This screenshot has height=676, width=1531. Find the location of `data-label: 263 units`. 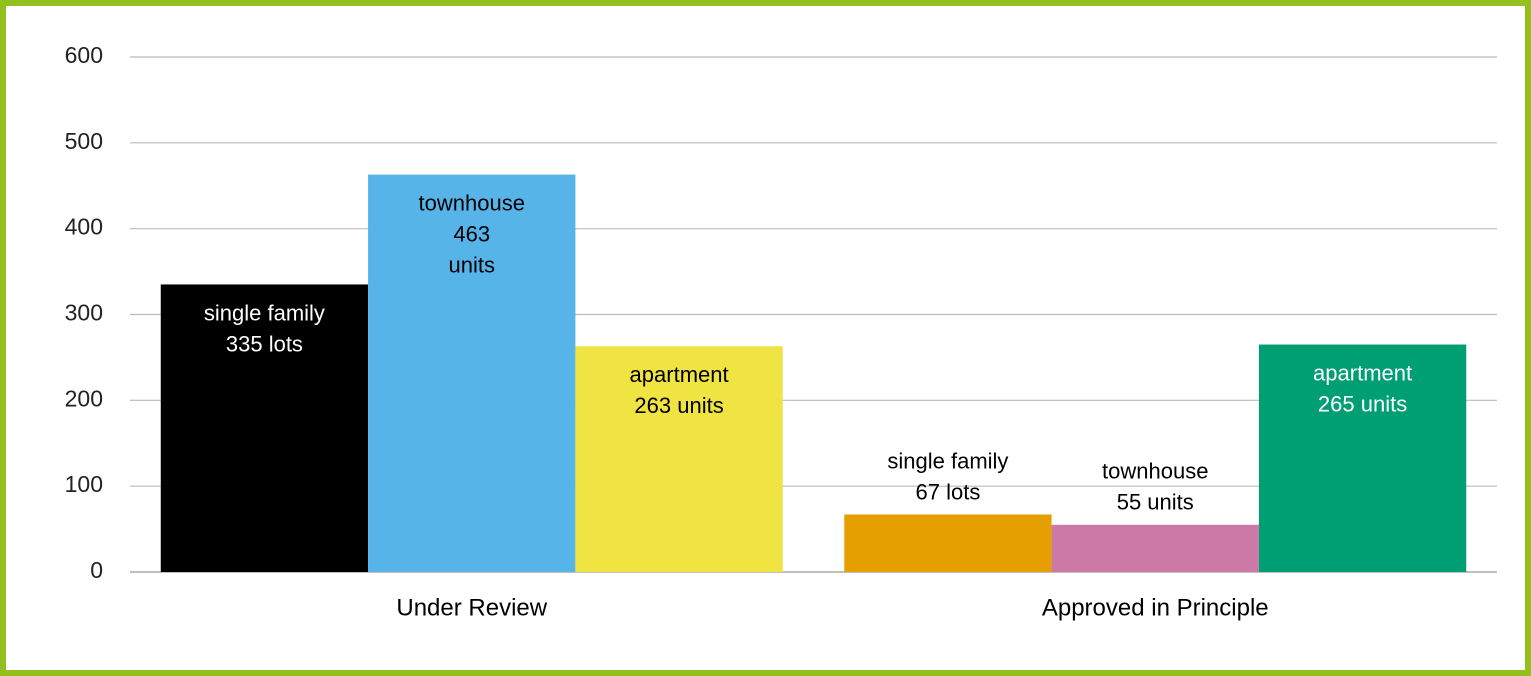

data-label: 263 units is located at coordinates (678, 405).